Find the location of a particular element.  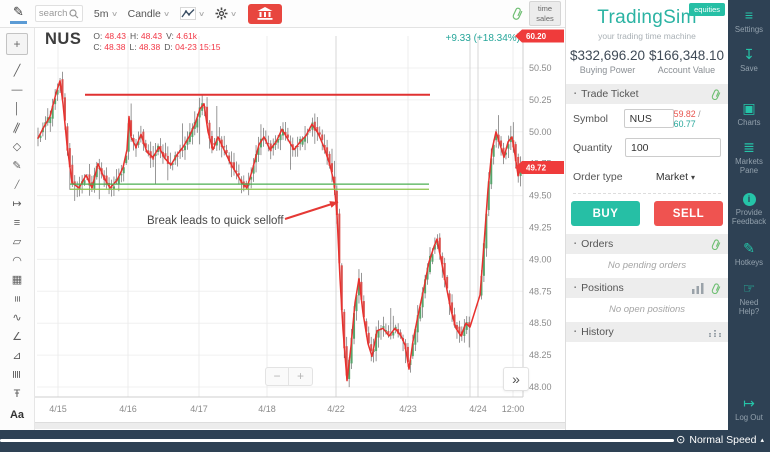

order-type-select: Market ▾ is located at coordinates (675, 177).